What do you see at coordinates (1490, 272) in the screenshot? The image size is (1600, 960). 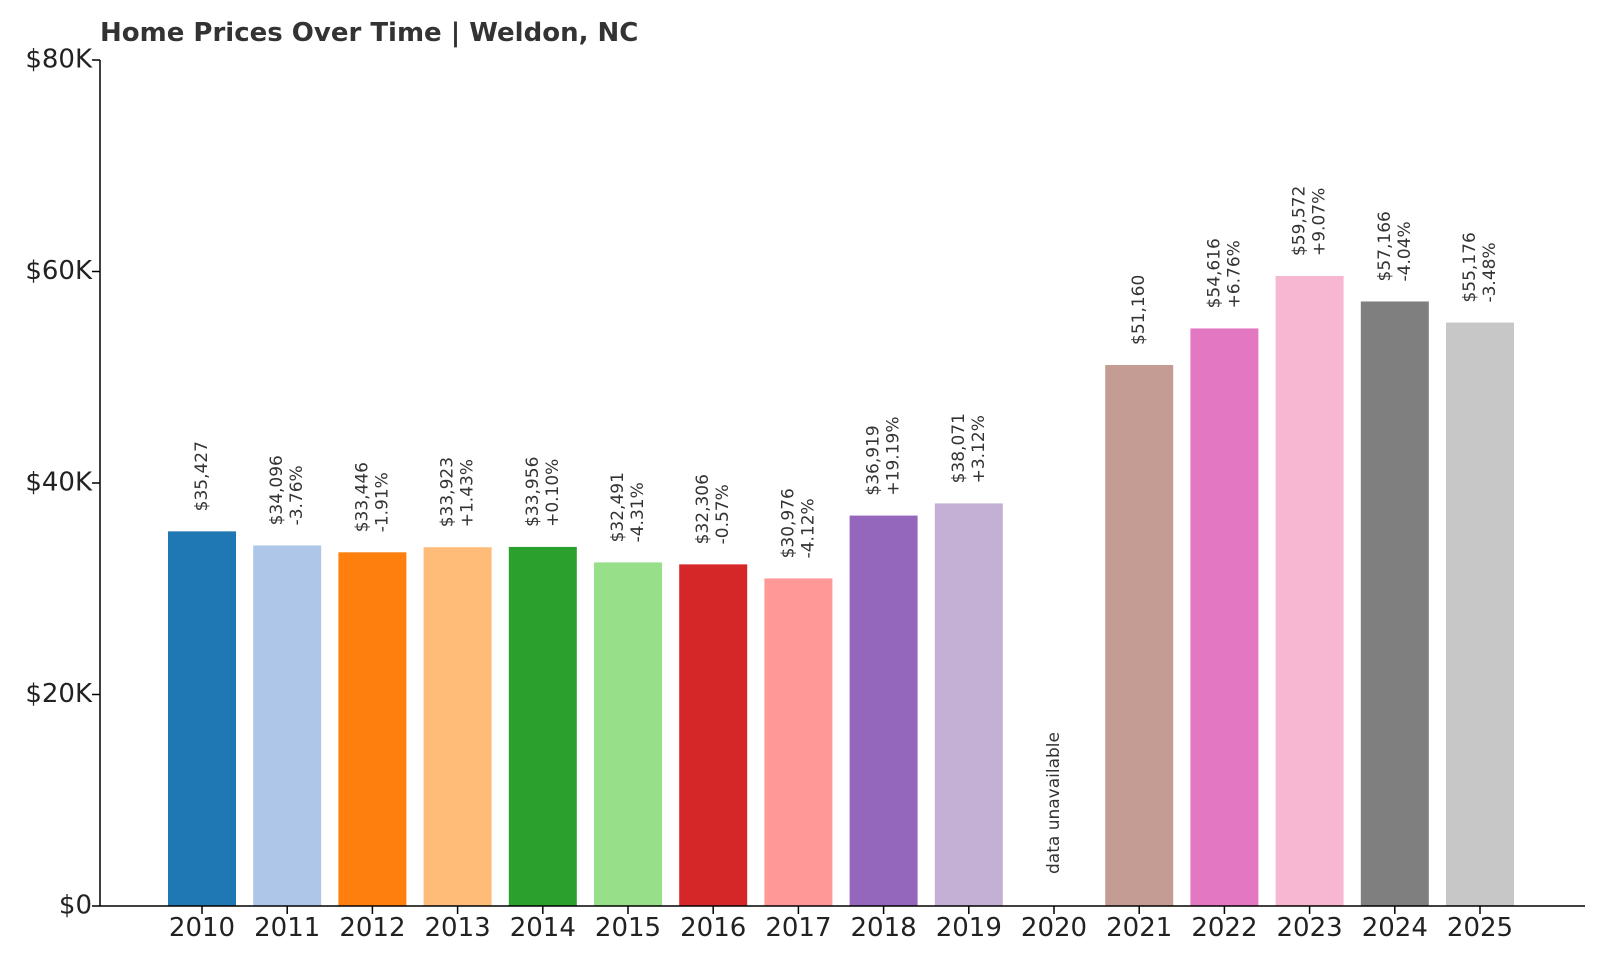 I see `bar-change-label: -3.48%` at bounding box center [1490, 272].